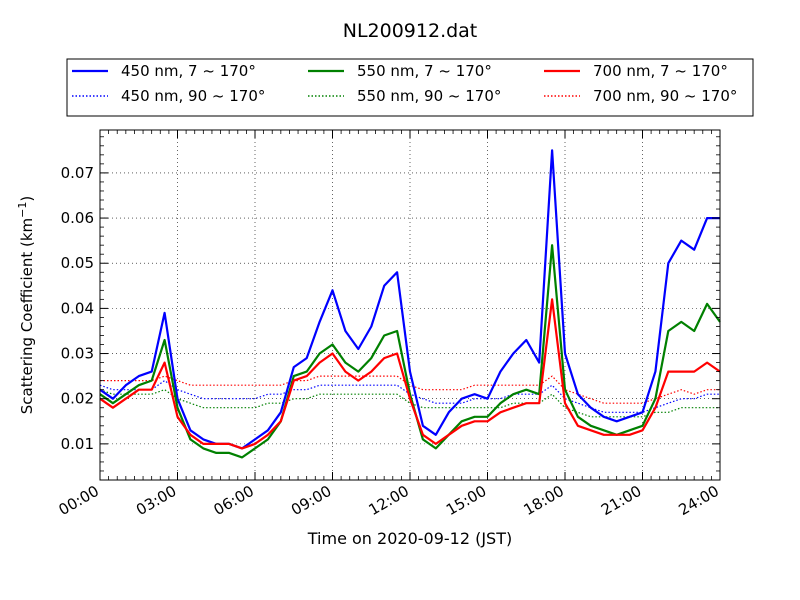 The height and width of the screenshot is (600, 800). What do you see at coordinates (665, 96) in the screenshot?
I see `legend-label: 700 nm, 90 ~ 170°` at bounding box center [665, 96].